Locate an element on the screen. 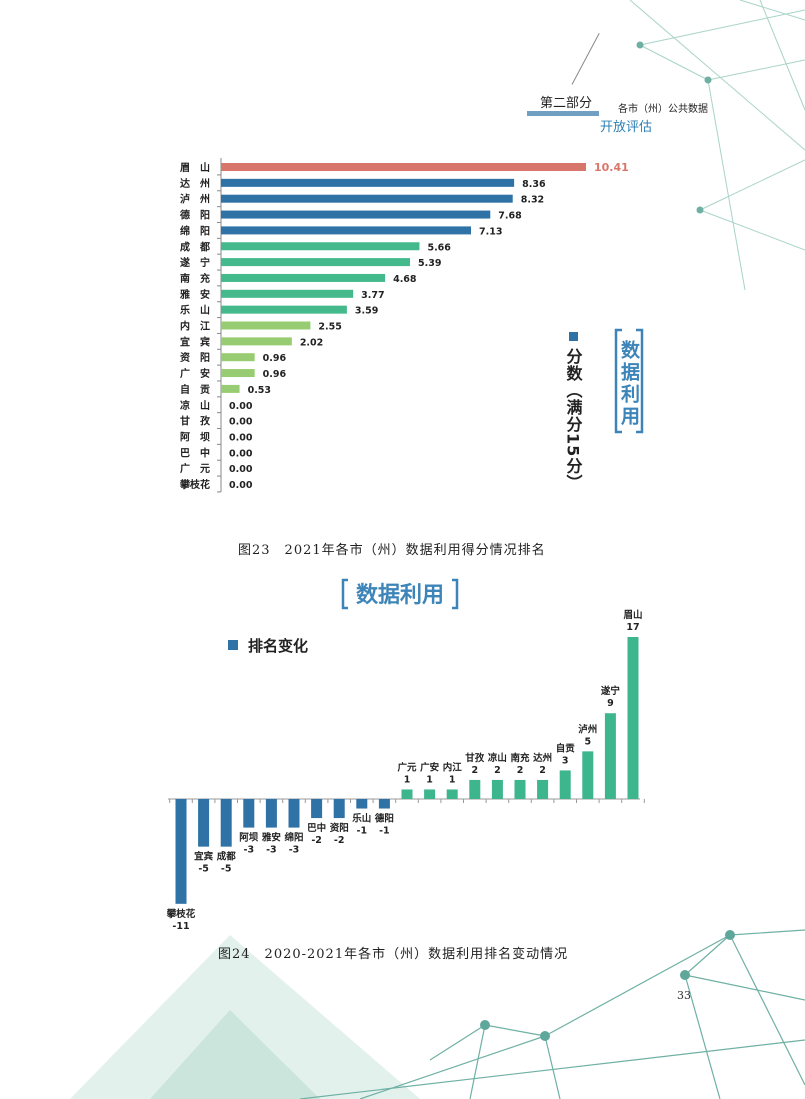  section-title-bar is located at coordinates (563, 113).